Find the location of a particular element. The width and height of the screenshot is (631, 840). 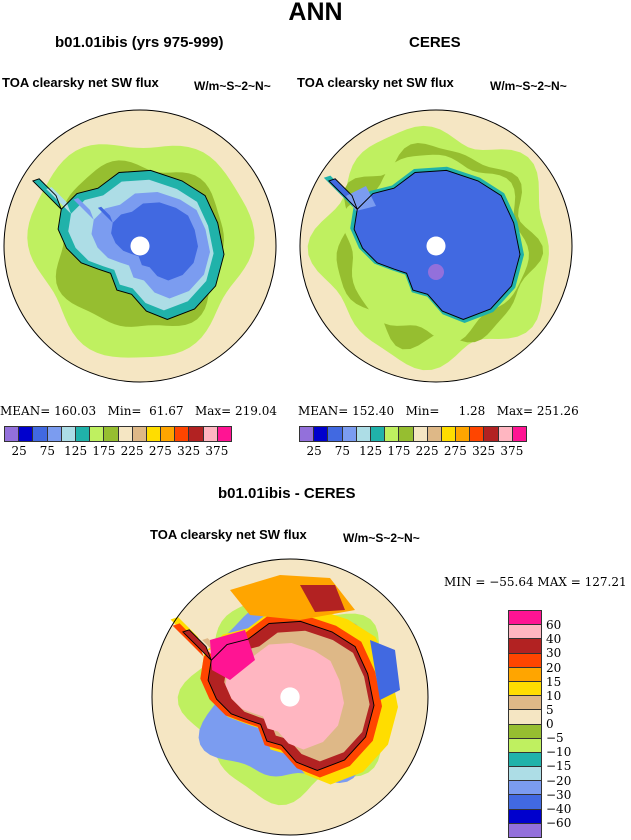

max-value: 219.04 is located at coordinates (256, 411).